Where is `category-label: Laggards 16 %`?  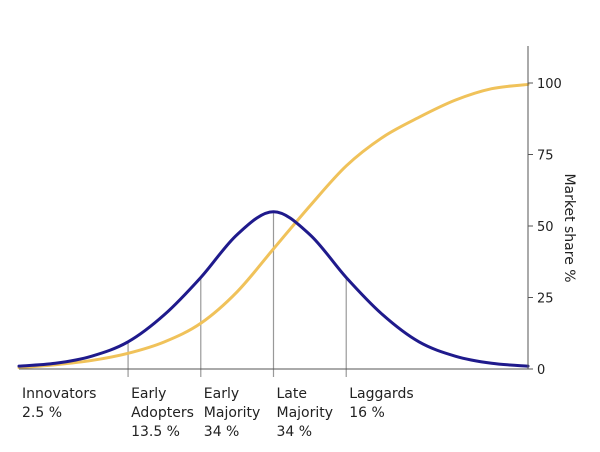
category-label: Laggards 16 % is located at coordinates (381, 403).